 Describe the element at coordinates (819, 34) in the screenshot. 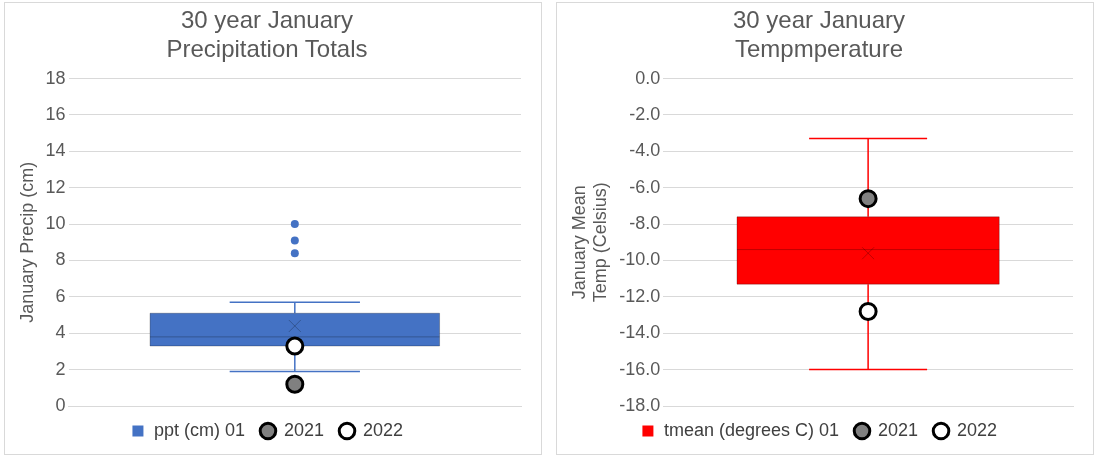

I see `chart-title: 30 year January Tempmperature` at that location.